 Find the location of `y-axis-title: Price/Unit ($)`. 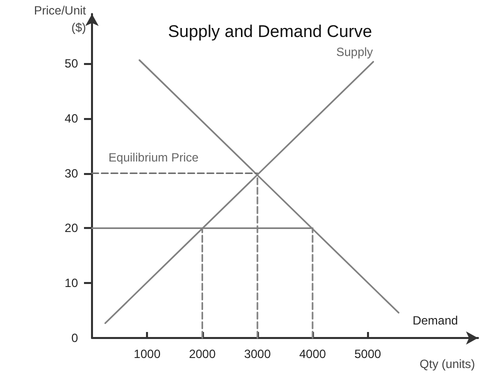

y-axis-title: Price/Unit ($) is located at coordinates (60, 19).